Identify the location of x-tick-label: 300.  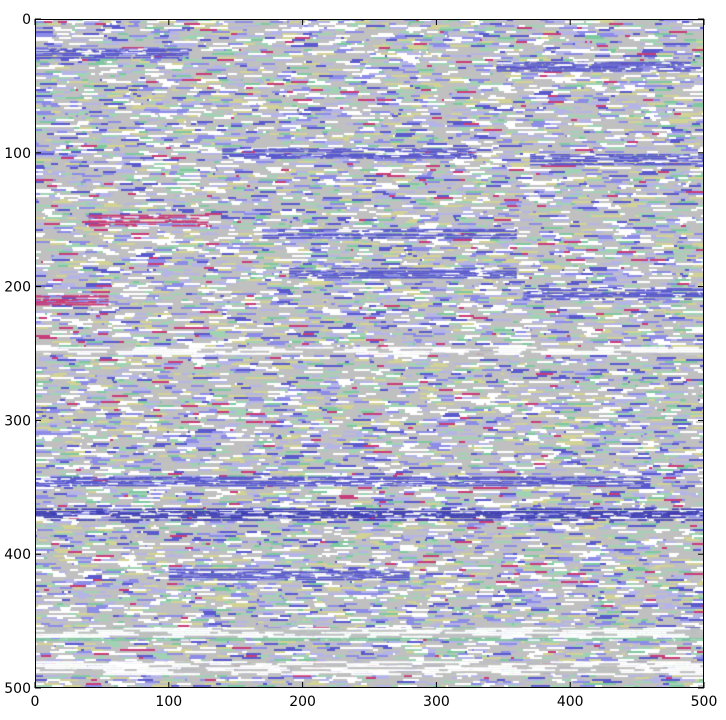
(436, 702).